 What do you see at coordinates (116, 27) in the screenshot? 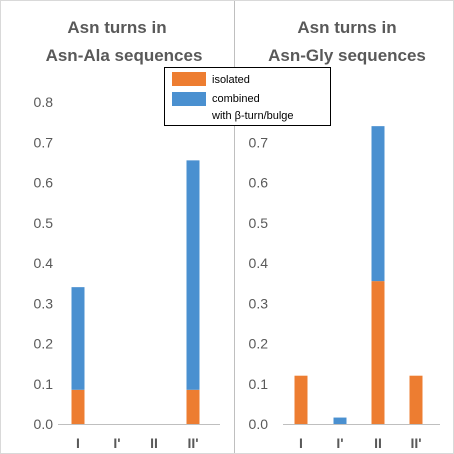
I see `panel-1-title-line-1: Asn turns in` at bounding box center [116, 27].